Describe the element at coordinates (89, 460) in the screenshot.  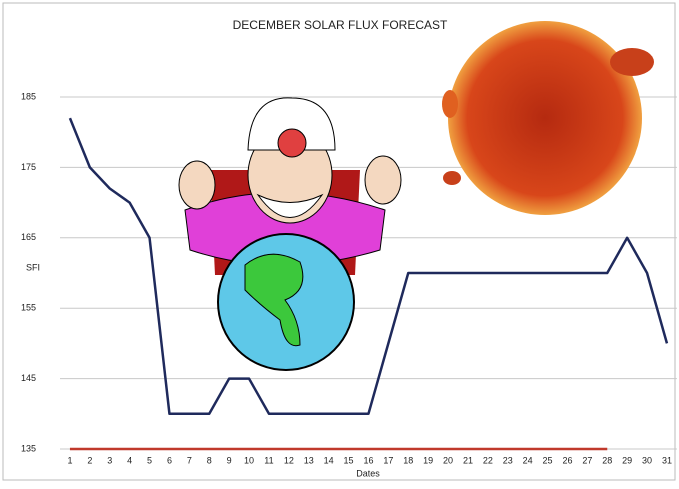
I see `x-tick-label: 2` at that location.